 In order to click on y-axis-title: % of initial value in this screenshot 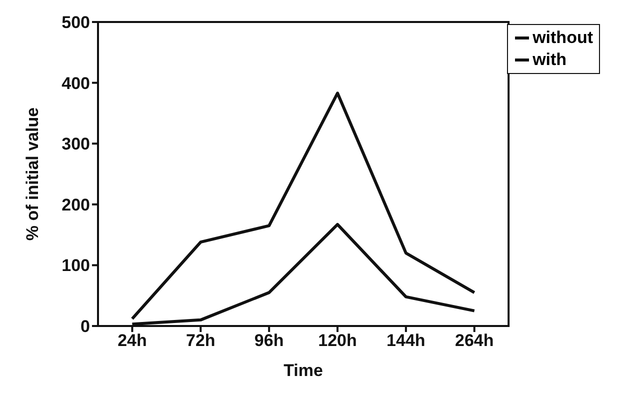, I will do `click(32, 174)`.